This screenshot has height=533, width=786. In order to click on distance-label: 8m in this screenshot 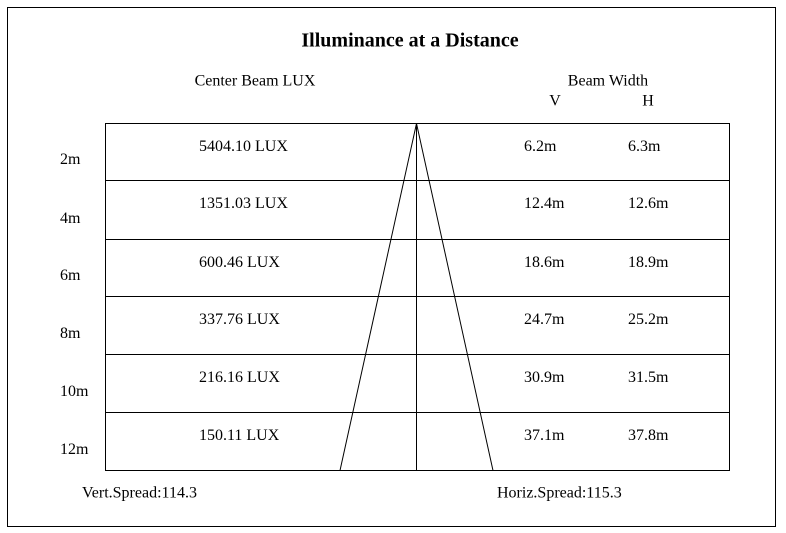, I will do `click(70, 333)`.